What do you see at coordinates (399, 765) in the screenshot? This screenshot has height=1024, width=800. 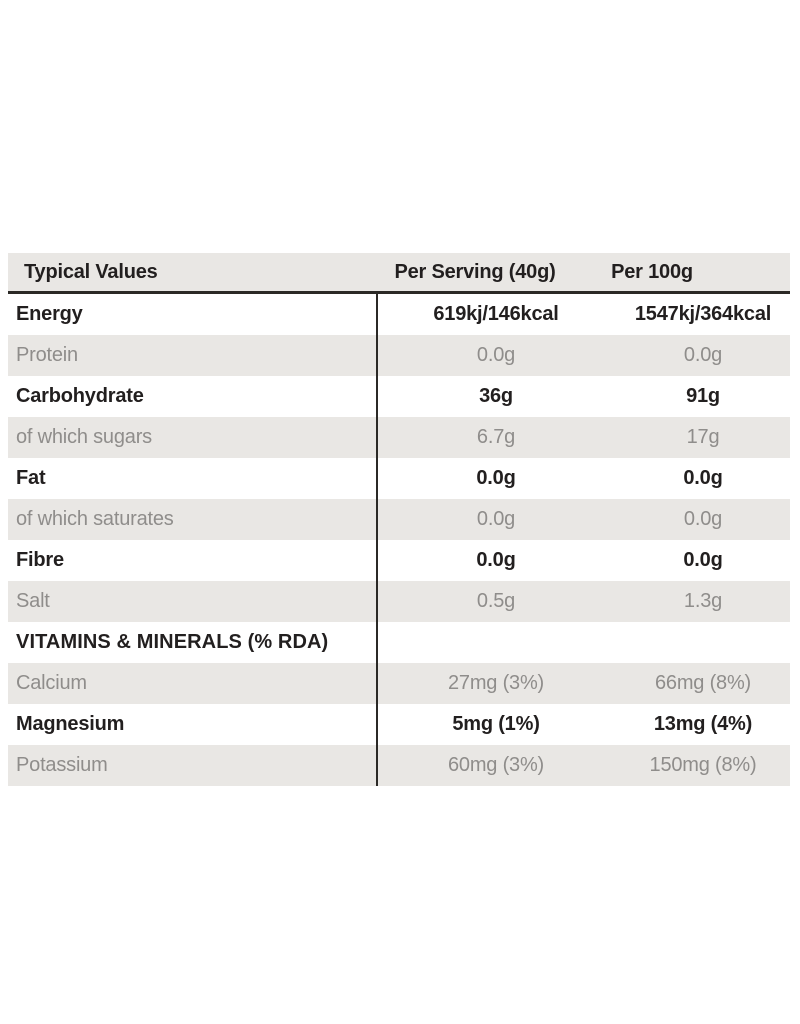 I see `table-row: Potassium 60mg (3%) 150mg (8%)` at bounding box center [399, 765].